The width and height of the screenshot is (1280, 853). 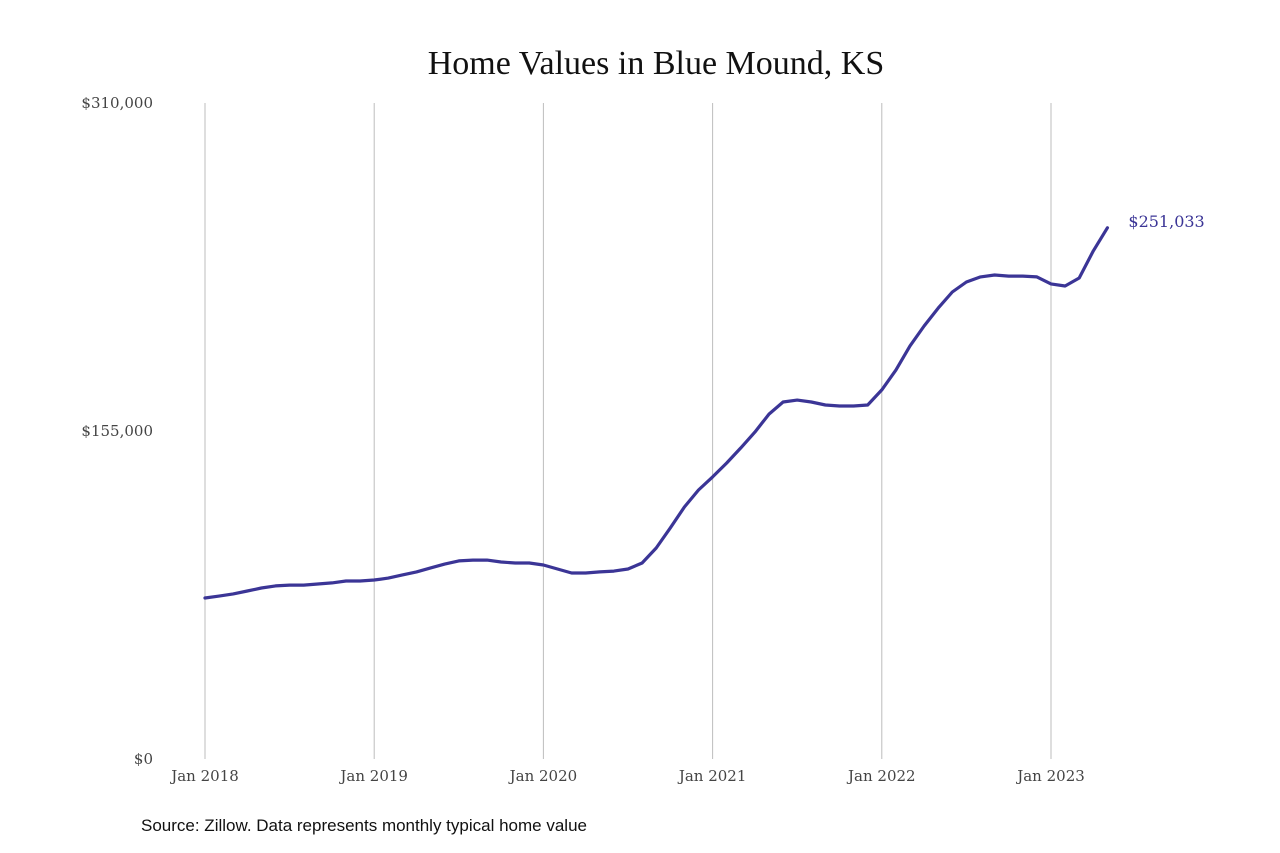 I want to click on x-tick-label: Jan 2020, so click(x=543, y=776).